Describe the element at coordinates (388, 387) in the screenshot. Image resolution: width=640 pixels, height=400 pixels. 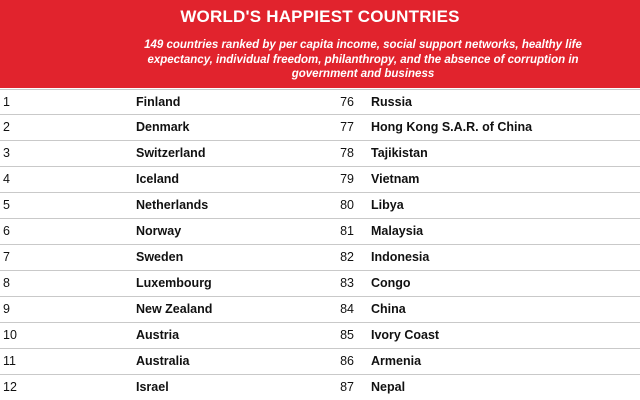
I see `country-right: Nepal` at that location.